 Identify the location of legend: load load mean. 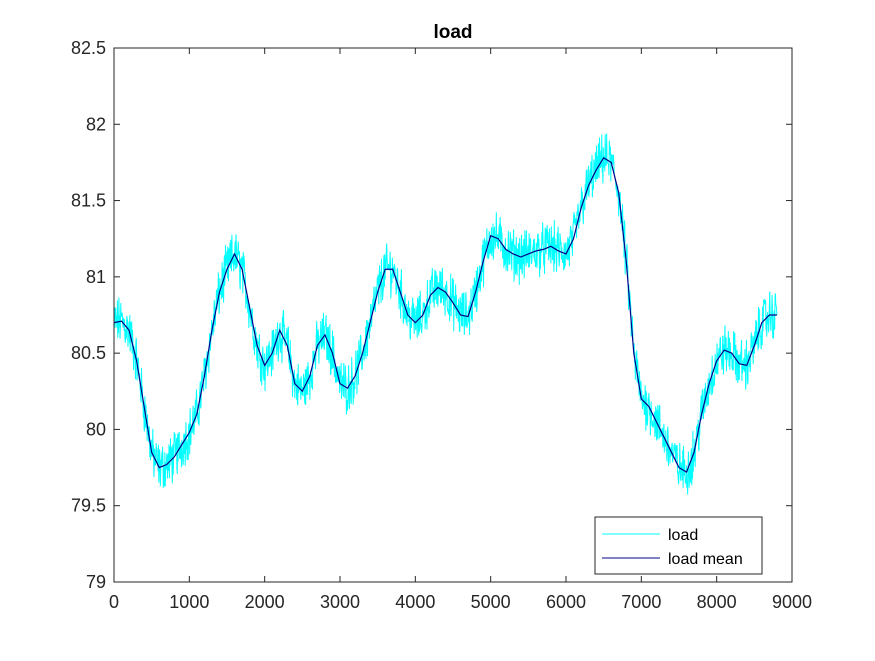
(678, 545).